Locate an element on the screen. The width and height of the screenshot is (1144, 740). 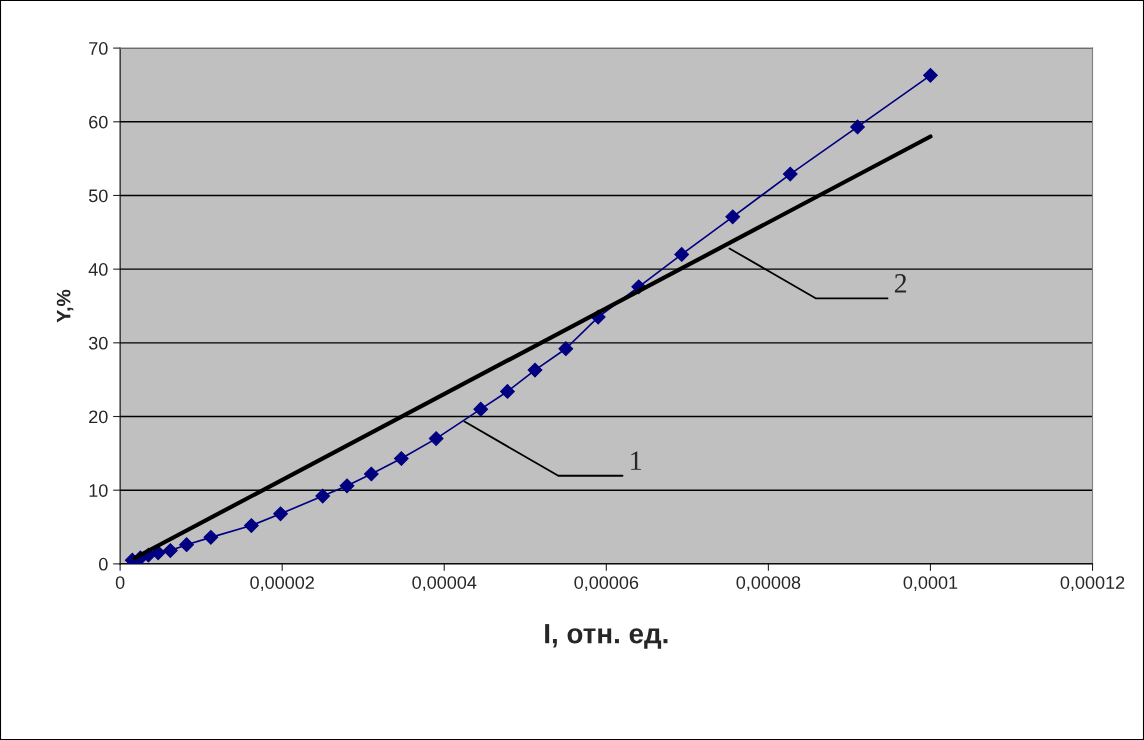
x-tick-label: 0,00002 is located at coordinates (282, 584).